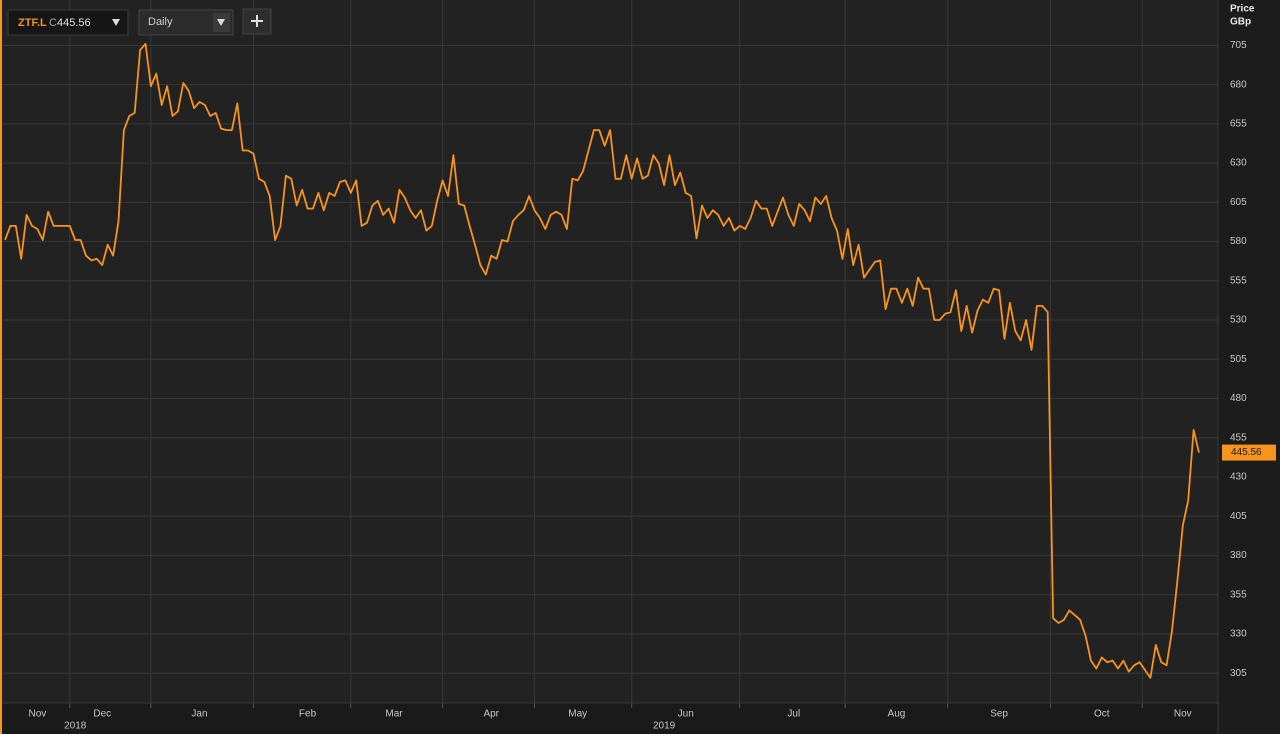 The width and height of the screenshot is (1280, 734). What do you see at coordinates (686, 714) in the screenshot?
I see `x-tick-label: Jun` at bounding box center [686, 714].